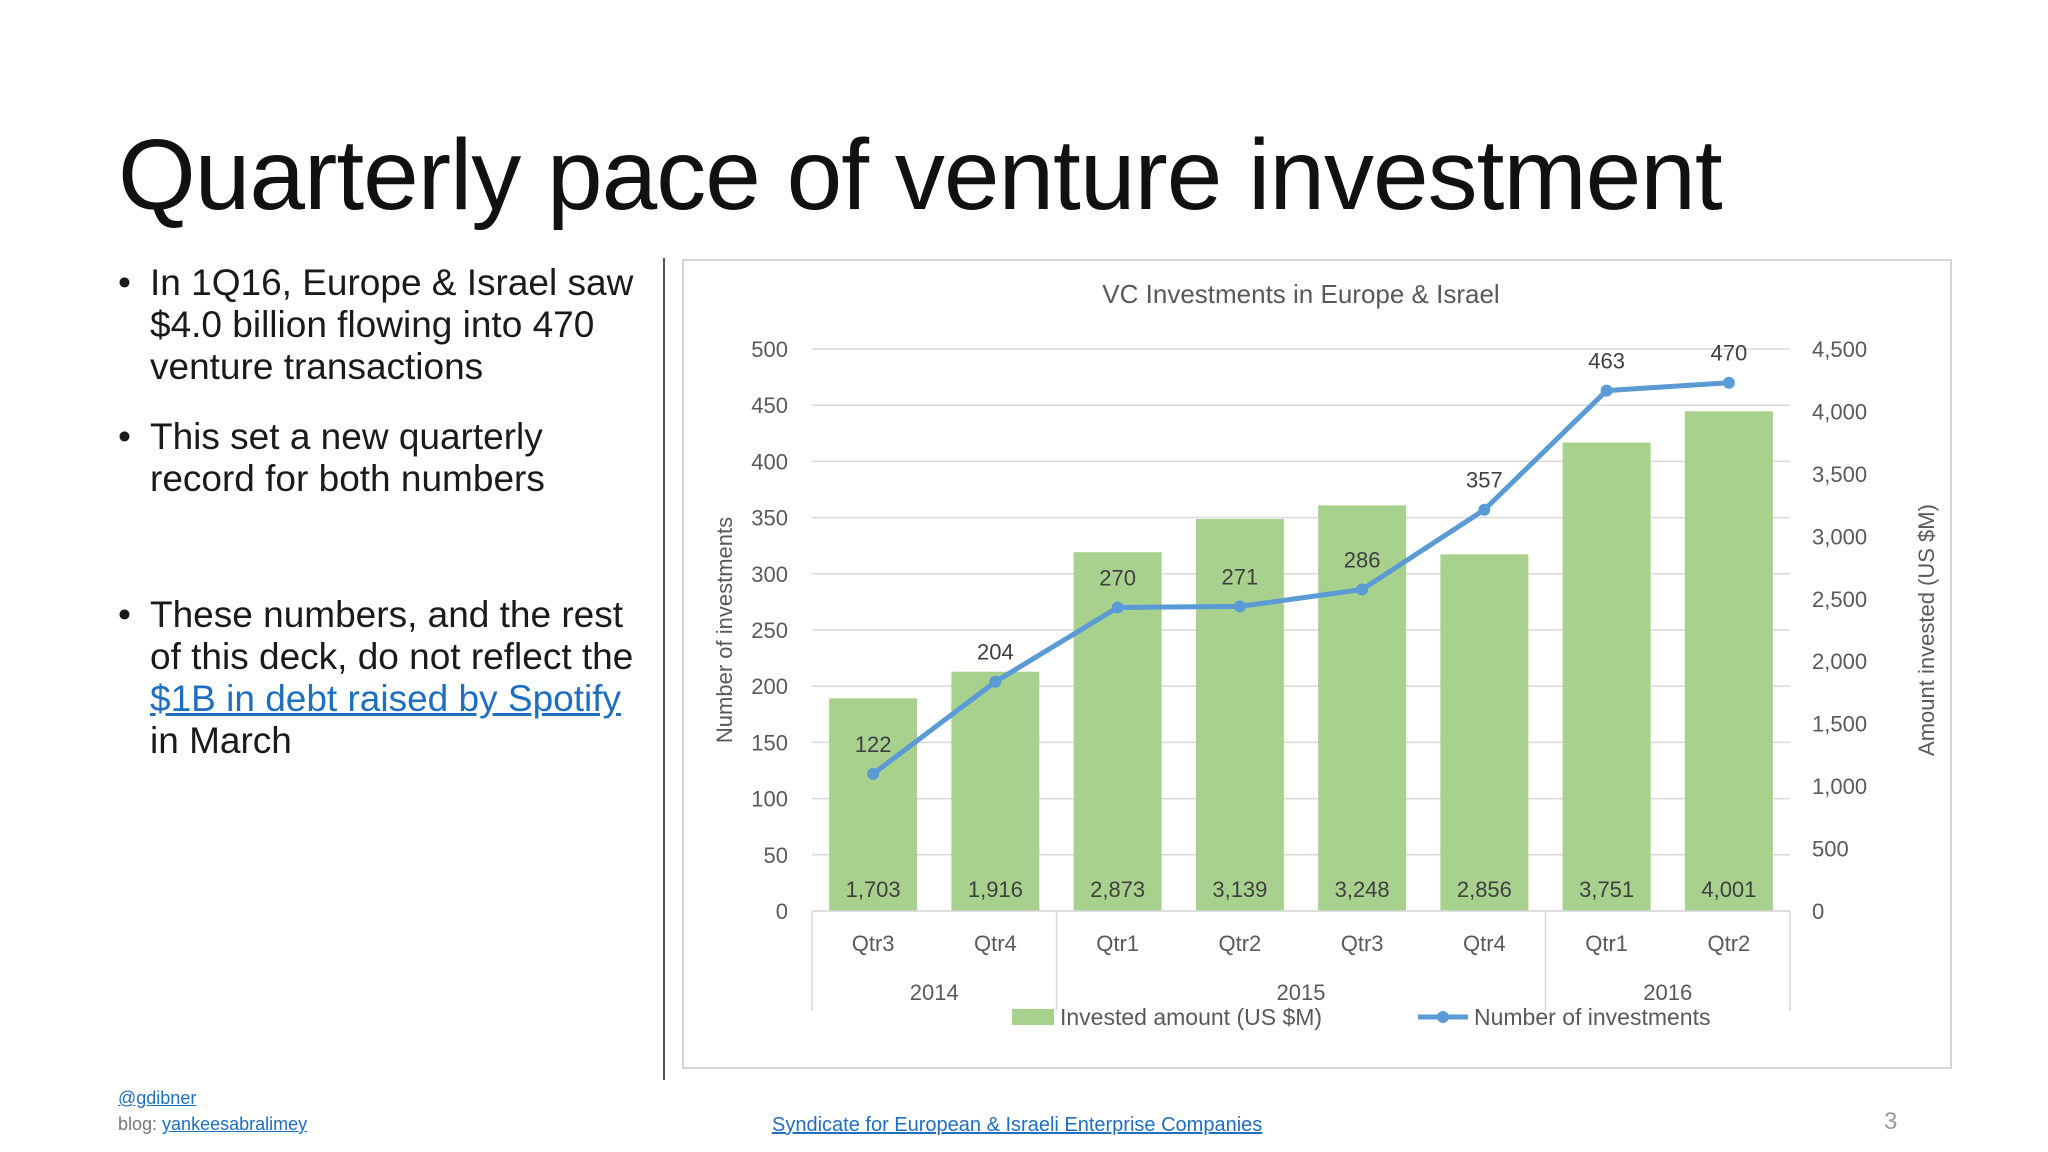 This screenshot has width=2048, height=1152. What do you see at coordinates (769, 799) in the screenshot?
I see `left-tick-label: 100` at bounding box center [769, 799].